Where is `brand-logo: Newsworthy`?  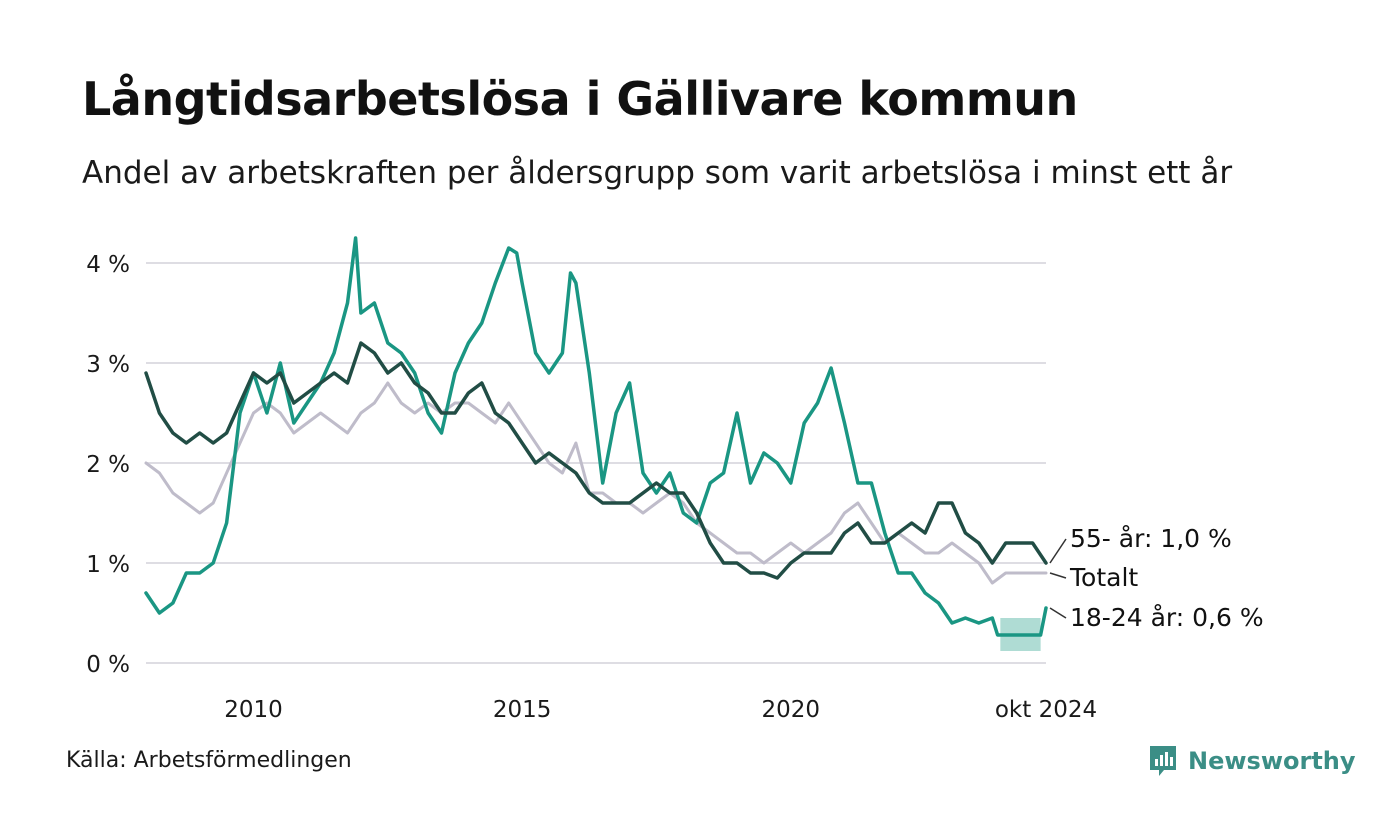 brand-logo: Newsworthy is located at coordinates (1252, 761).